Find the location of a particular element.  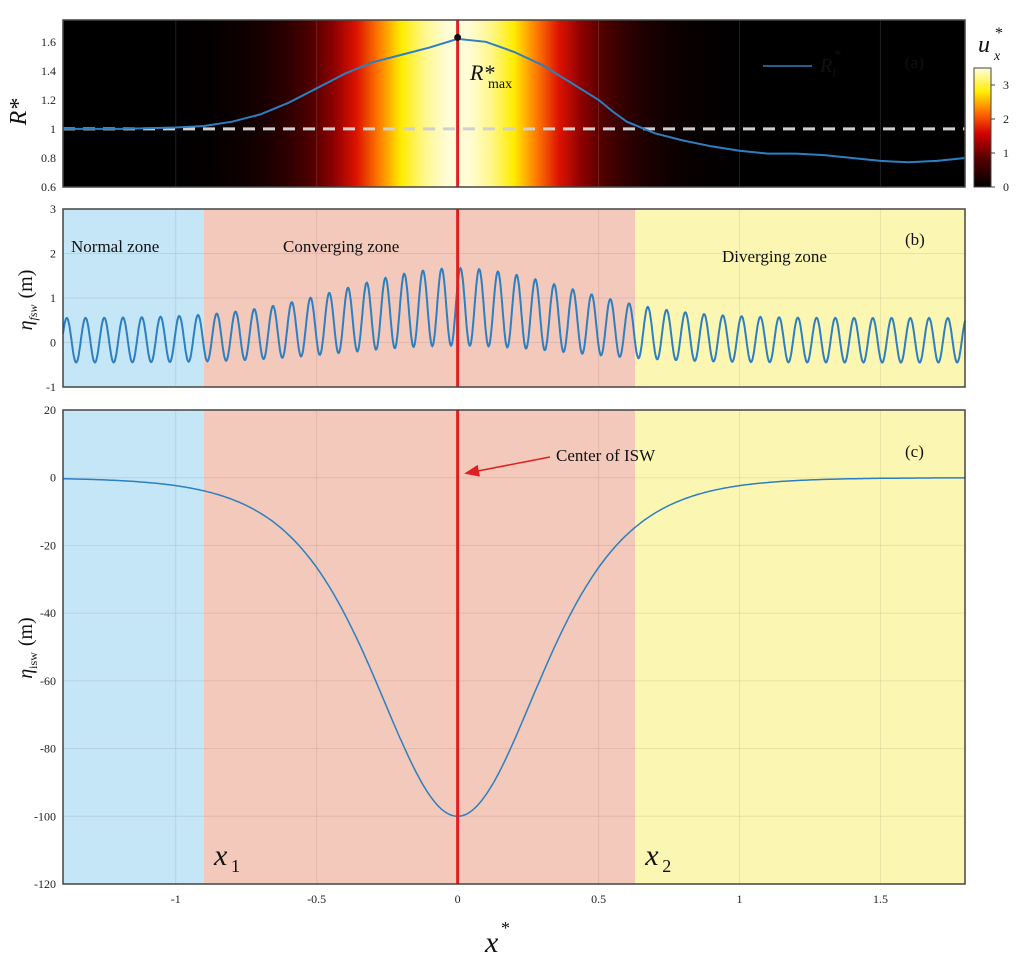

xtick-label: -0.5 is located at coordinates (316, 899).